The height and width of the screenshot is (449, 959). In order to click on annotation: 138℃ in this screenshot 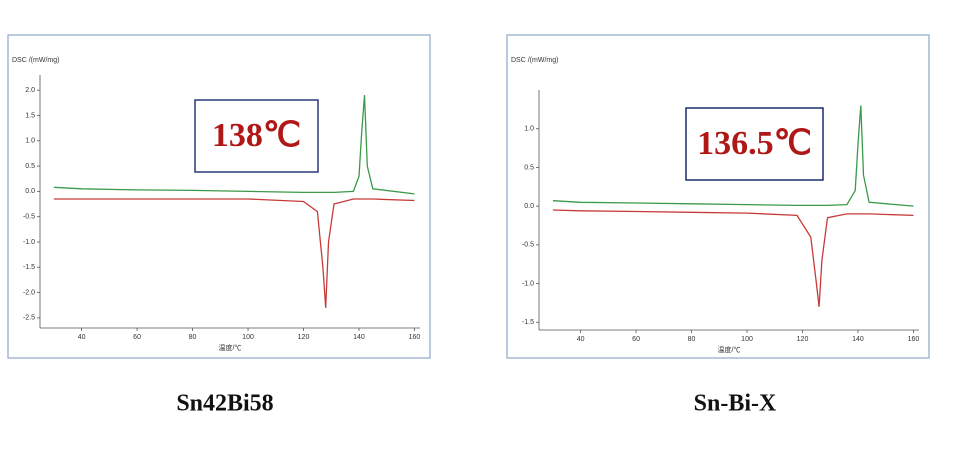, I will do `click(256, 135)`.